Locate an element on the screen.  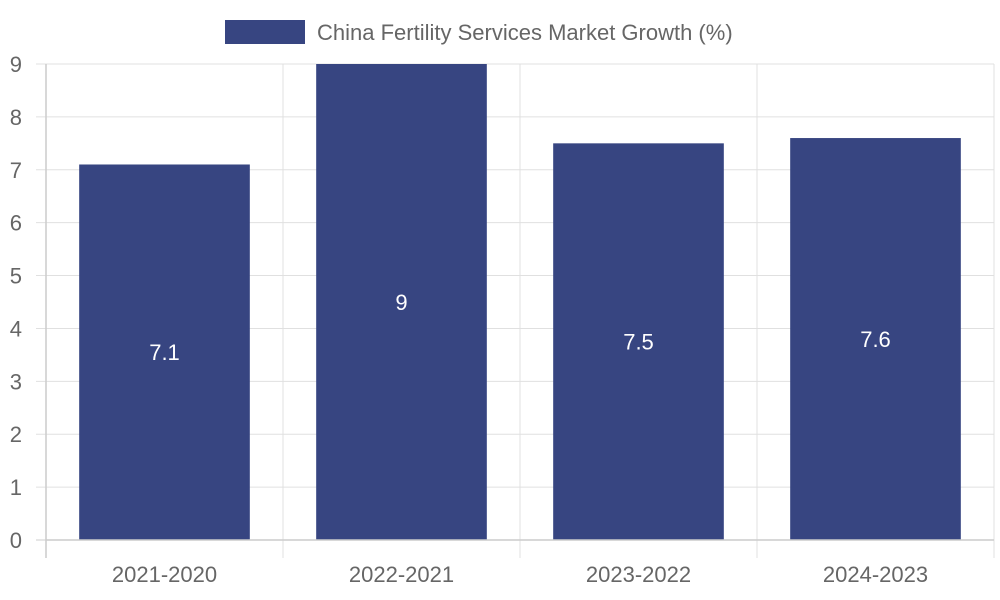
data-label: 7.5 is located at coordinates (638, 342).